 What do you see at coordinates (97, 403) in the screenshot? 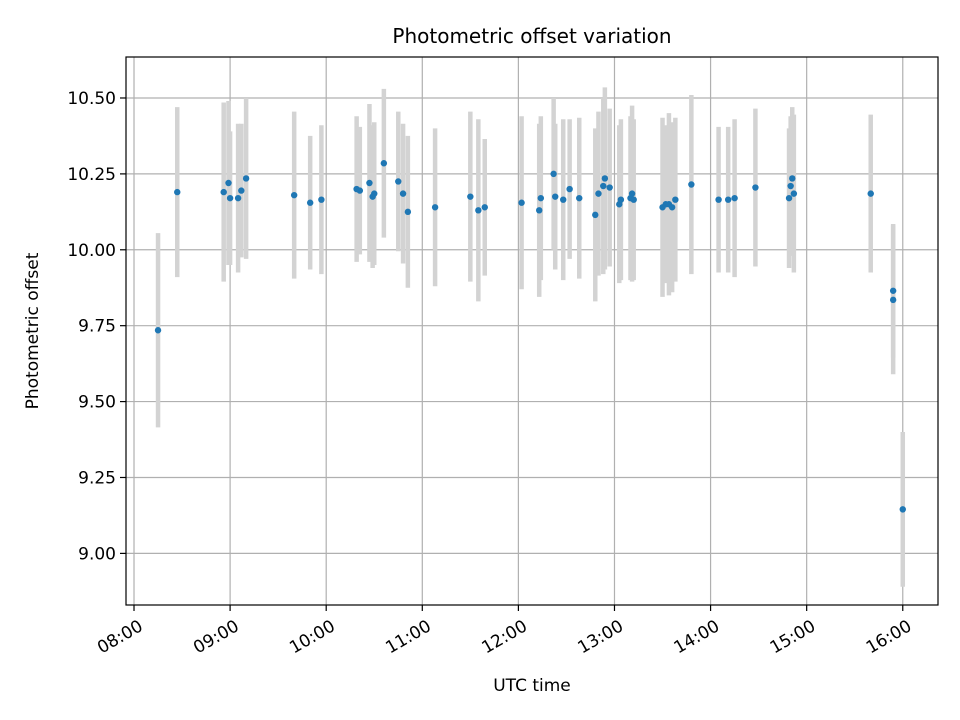
I see `y-tick-label: 9.50` at bounding box center [97, 403].